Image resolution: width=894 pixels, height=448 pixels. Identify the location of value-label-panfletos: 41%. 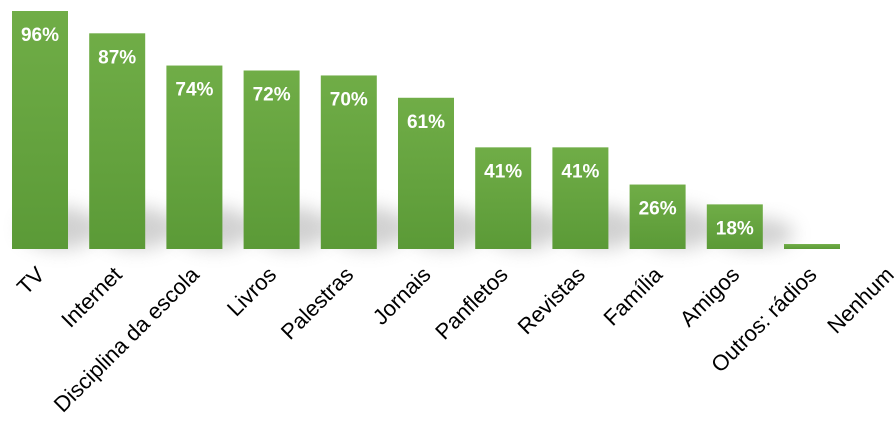
(503, 171).